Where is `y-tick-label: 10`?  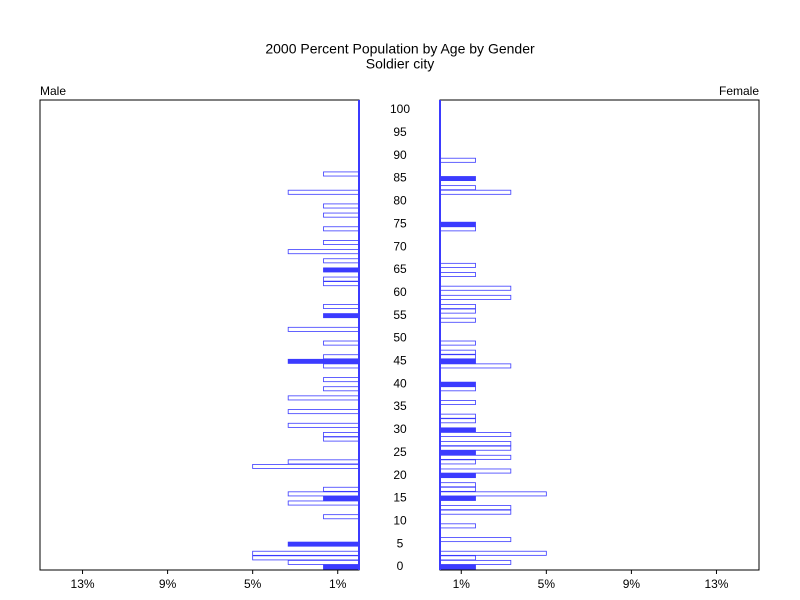
y-tick-label: 10 is located at coordinates (400, 520).